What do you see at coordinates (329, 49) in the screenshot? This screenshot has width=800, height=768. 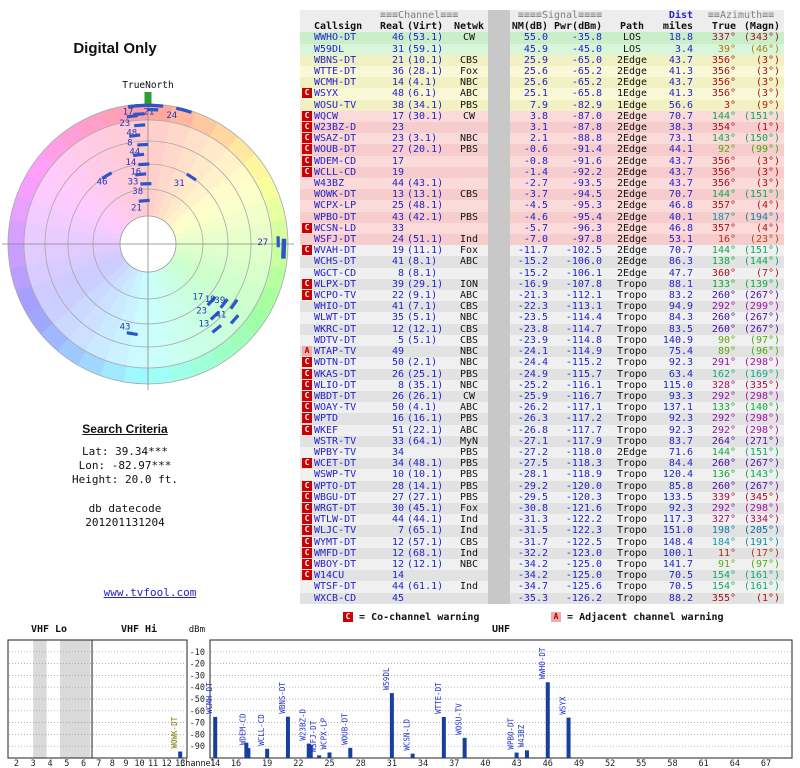 I see `callsign-cell: W59DL` at bounding box center [329, 49].